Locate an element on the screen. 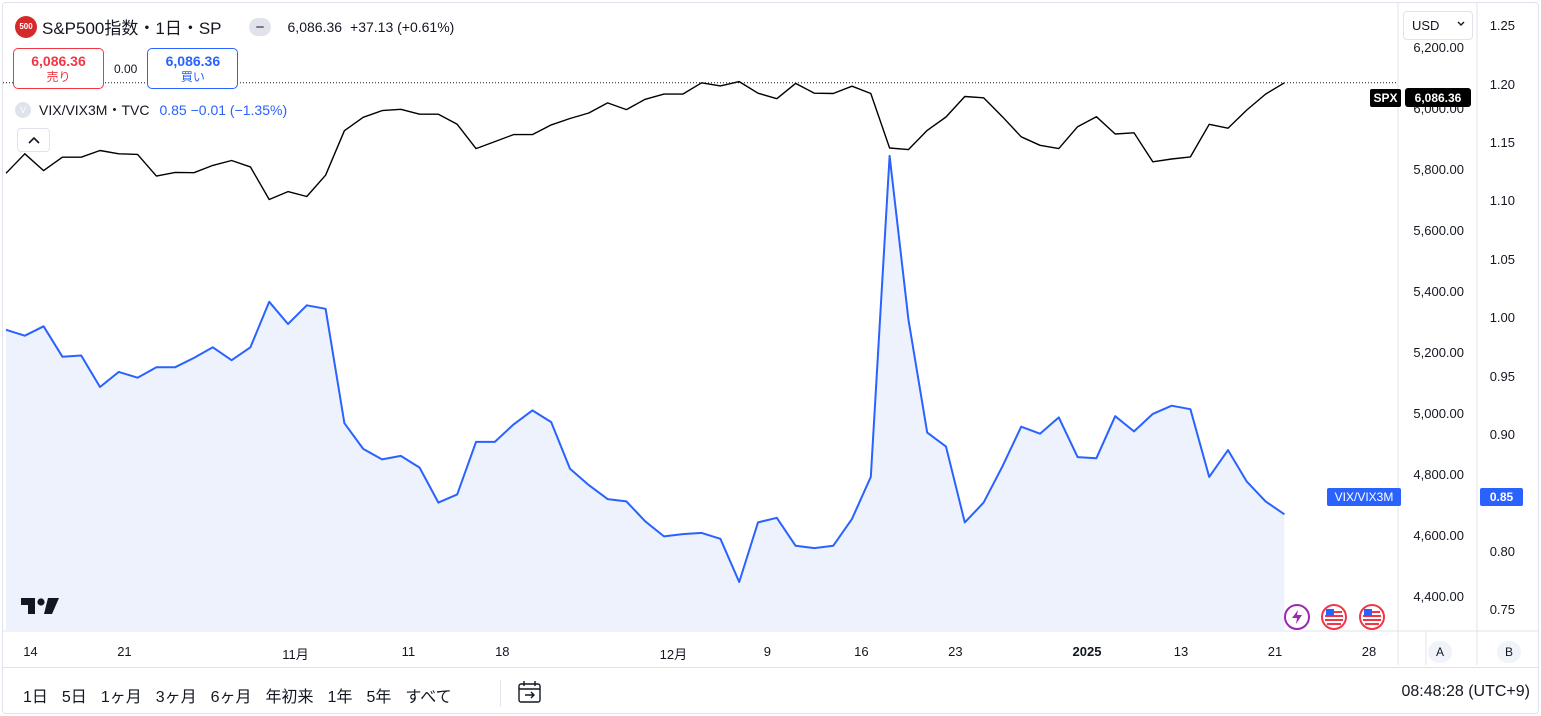 The image size is (1541, 716). buy-button: 6,086.36 買い is located at coordinates (193, 68).